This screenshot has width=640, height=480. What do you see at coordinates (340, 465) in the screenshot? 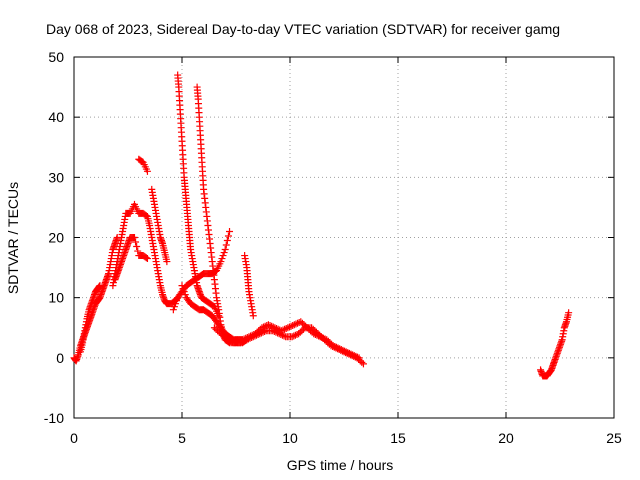
I see `x-axis-label: GPS time / hours` at bounding box center [340, 465].